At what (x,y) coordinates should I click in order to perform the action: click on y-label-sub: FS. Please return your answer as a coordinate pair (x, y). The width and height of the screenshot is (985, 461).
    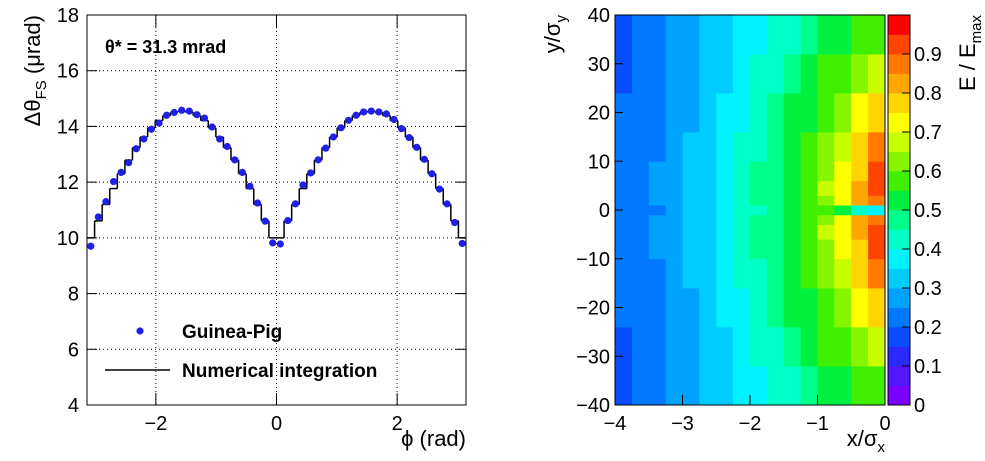
    Looking at the image, I should click on (41, 89).